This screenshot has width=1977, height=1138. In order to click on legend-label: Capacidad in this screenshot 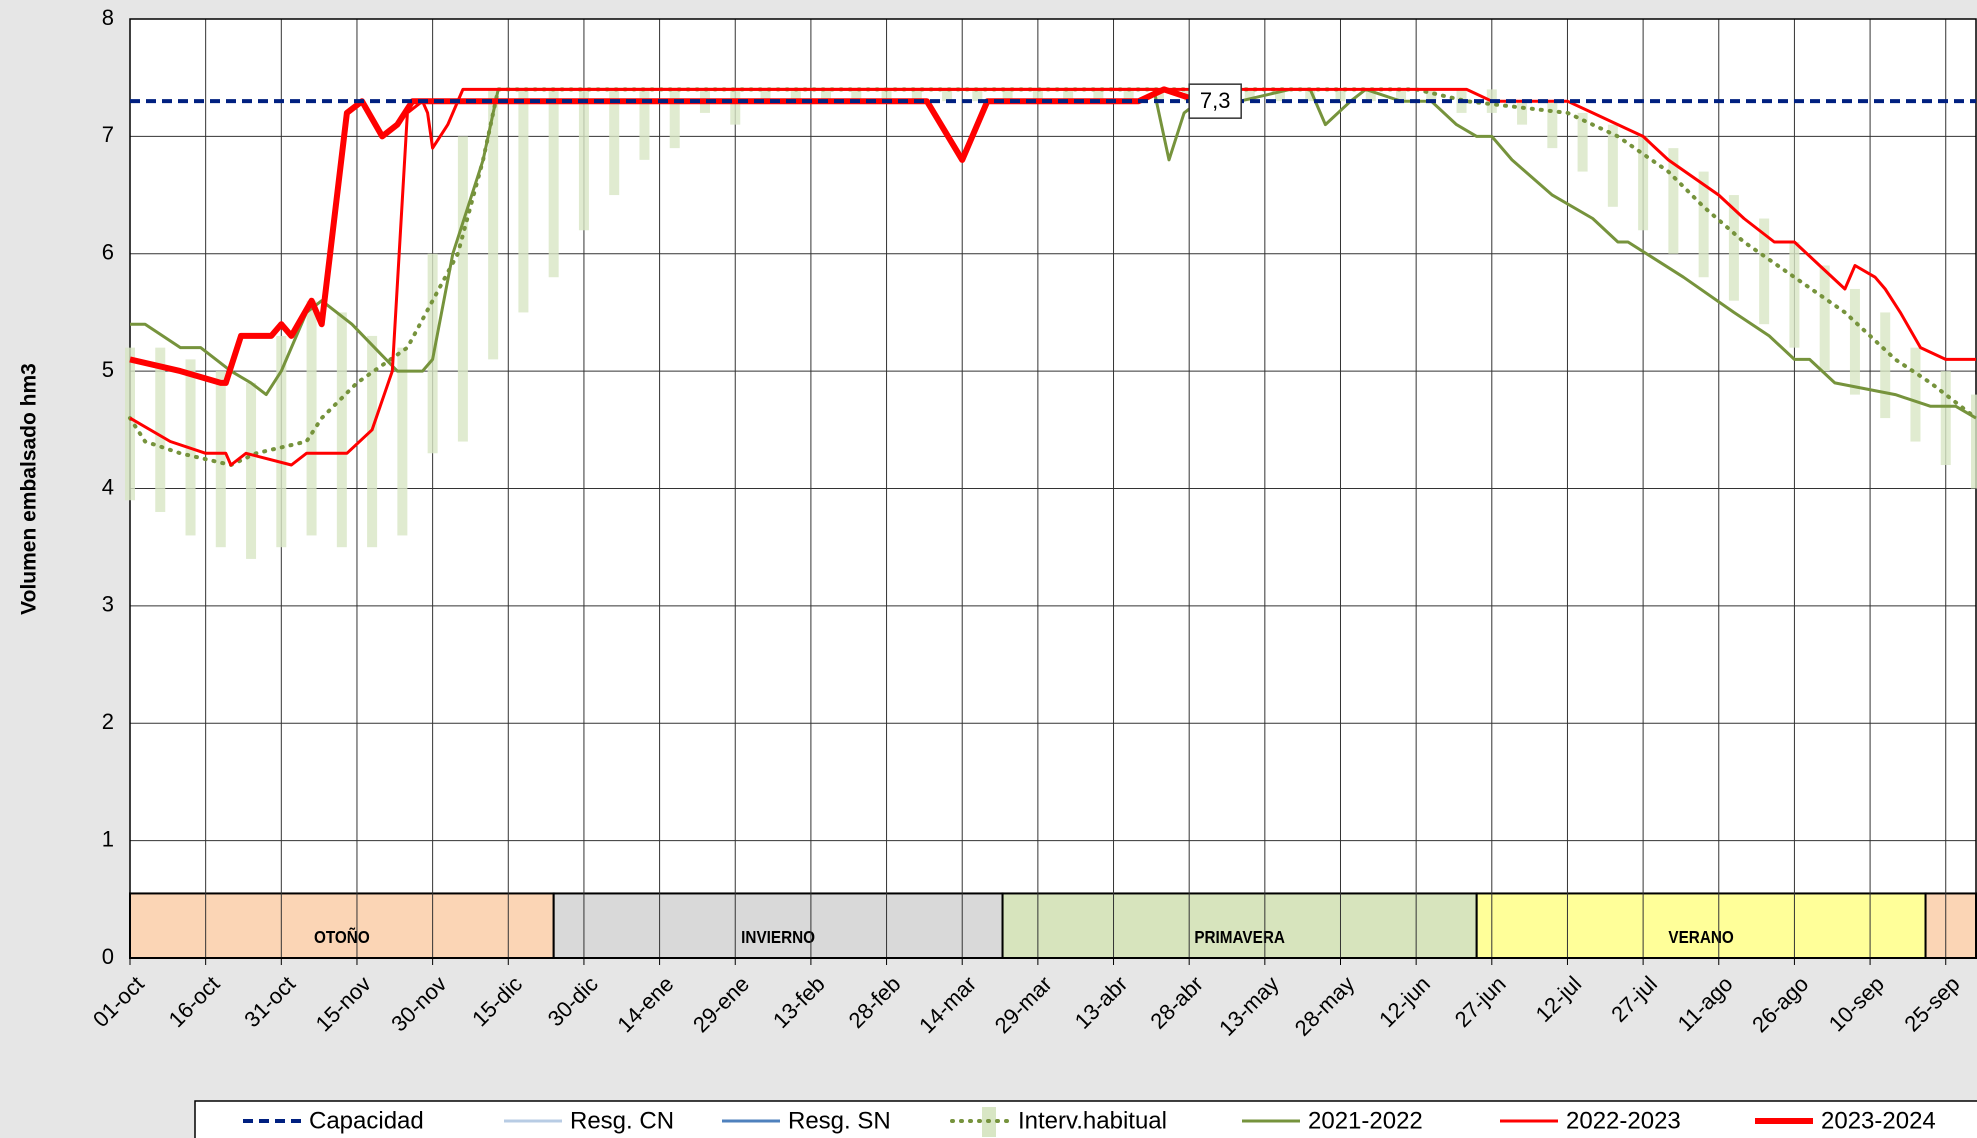, I will do `click(366, 1120)`.